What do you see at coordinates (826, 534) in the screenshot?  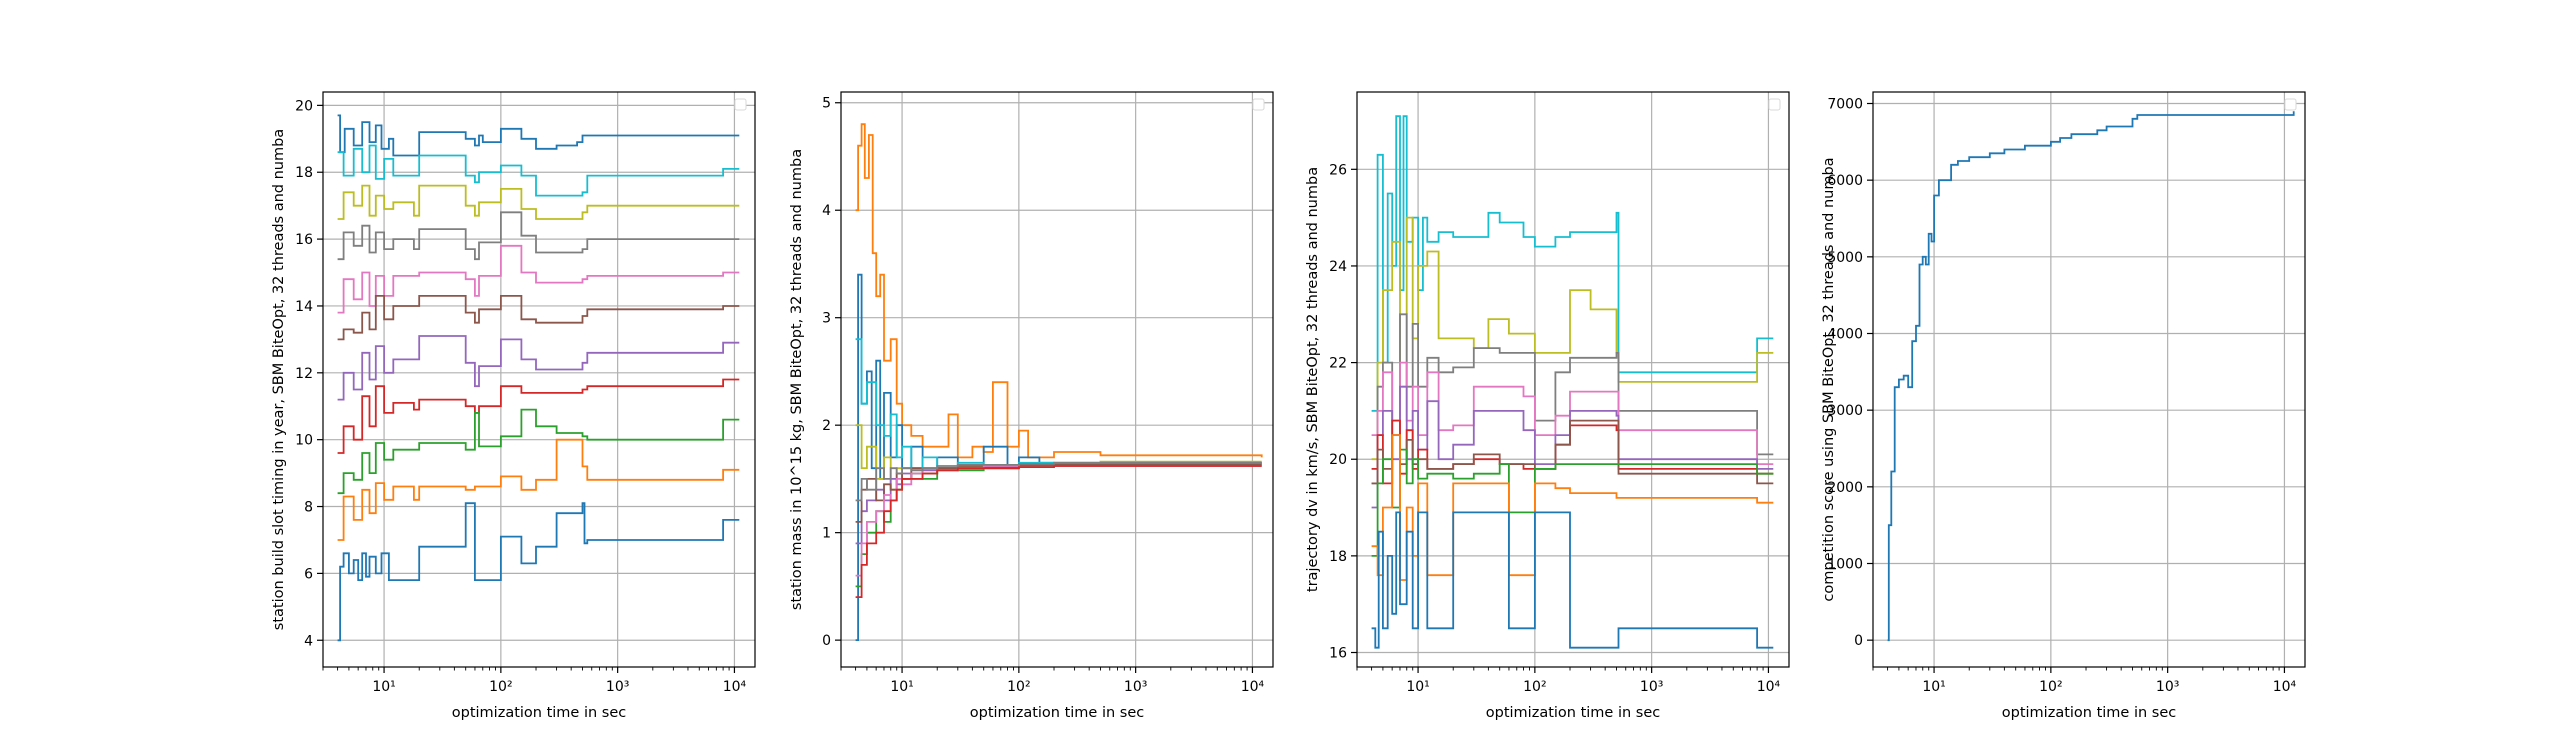 I see `y-tick-label: 1` at bounding box center [826, 534].